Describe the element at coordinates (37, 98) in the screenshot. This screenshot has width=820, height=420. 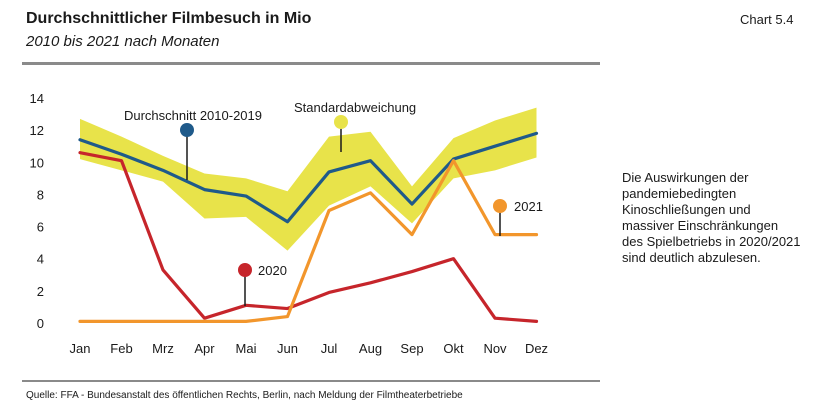
I see `y-tick-label: 14` at that location.